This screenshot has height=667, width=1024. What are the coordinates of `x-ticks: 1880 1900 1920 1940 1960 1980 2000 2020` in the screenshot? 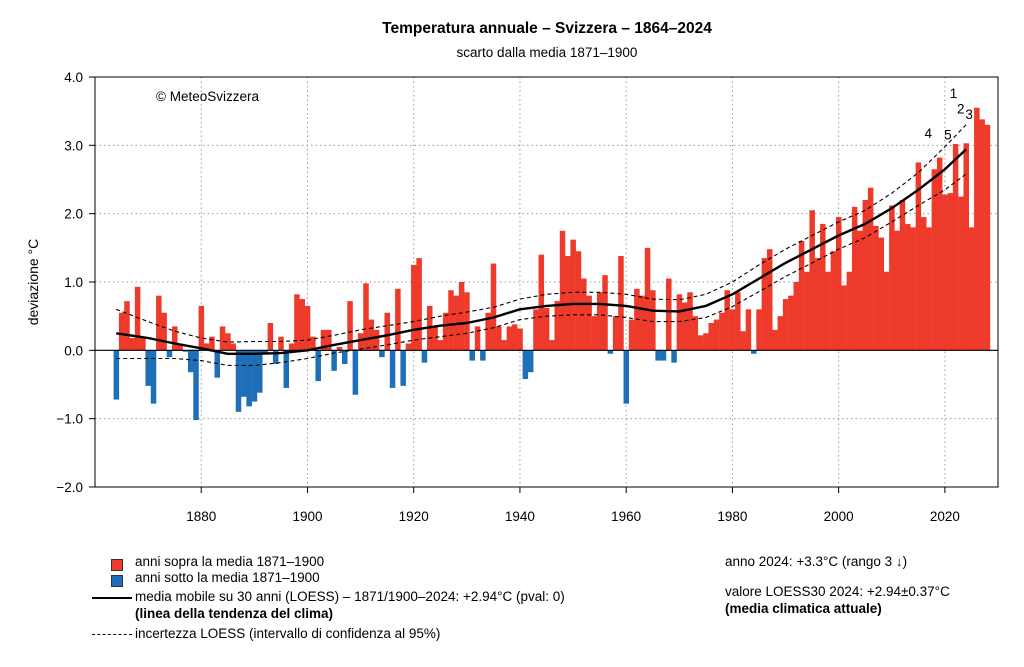 It's located at (573, 505).